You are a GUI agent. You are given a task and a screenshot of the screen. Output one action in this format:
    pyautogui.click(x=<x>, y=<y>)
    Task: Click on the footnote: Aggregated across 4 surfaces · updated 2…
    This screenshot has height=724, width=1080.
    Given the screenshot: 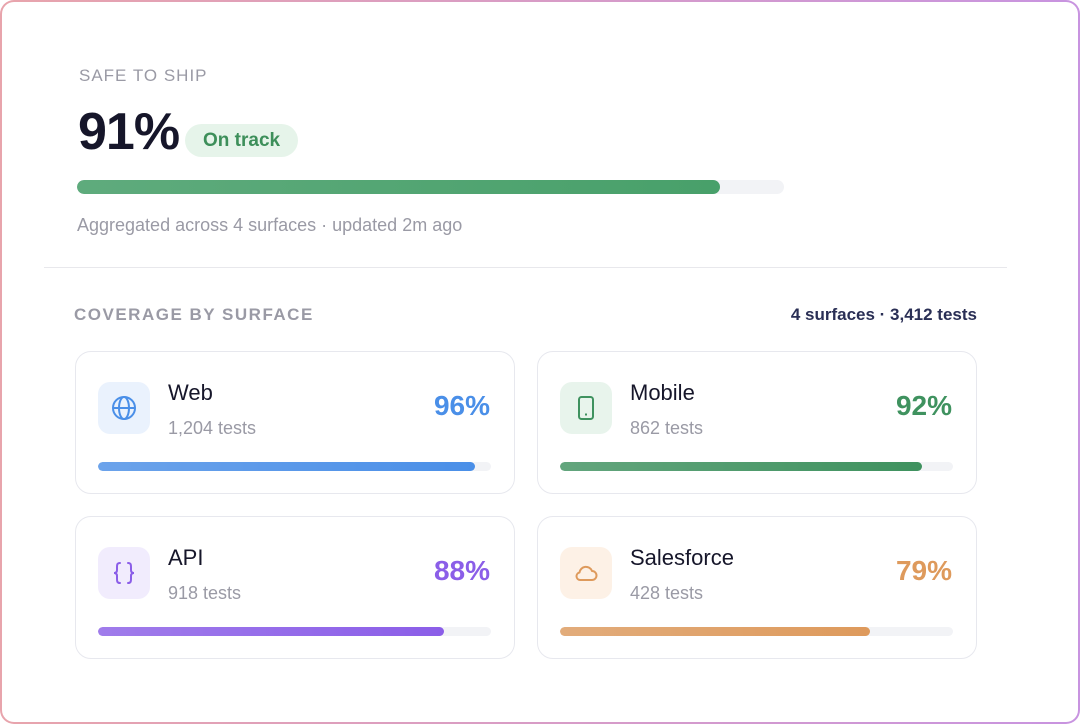 What is the action you would take?
    pyautogui.click(x=270, y=225)
    